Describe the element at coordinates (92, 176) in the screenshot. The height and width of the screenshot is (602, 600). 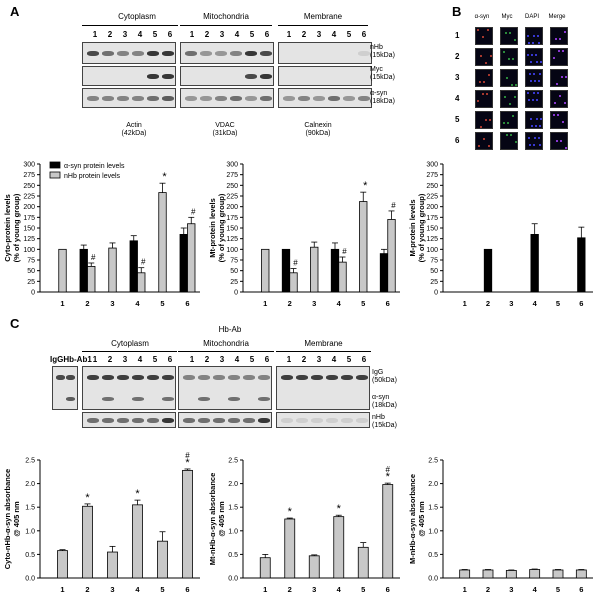
I see `legend-label: nHb protein levels` at that location.